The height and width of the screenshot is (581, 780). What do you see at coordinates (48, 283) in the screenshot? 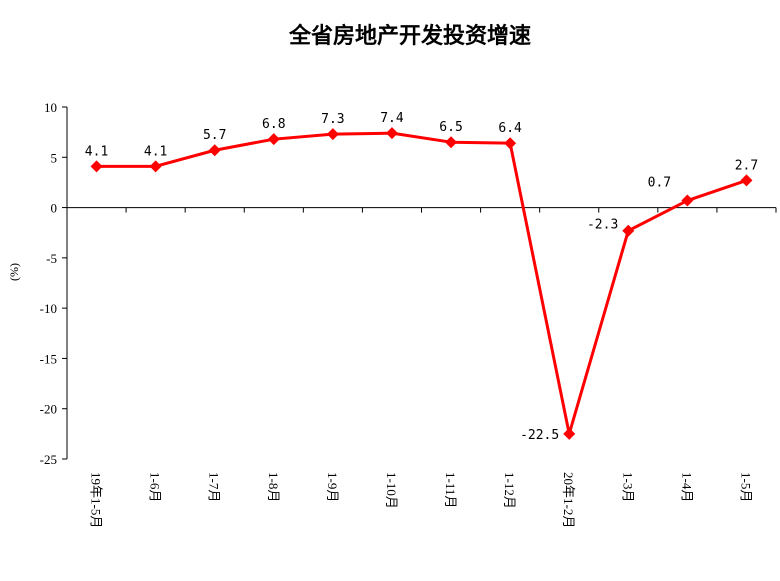
I see `y-tick-labels: 10 5 0 -5 -10 -15 -20 -25` at bounding box center [48, 283].